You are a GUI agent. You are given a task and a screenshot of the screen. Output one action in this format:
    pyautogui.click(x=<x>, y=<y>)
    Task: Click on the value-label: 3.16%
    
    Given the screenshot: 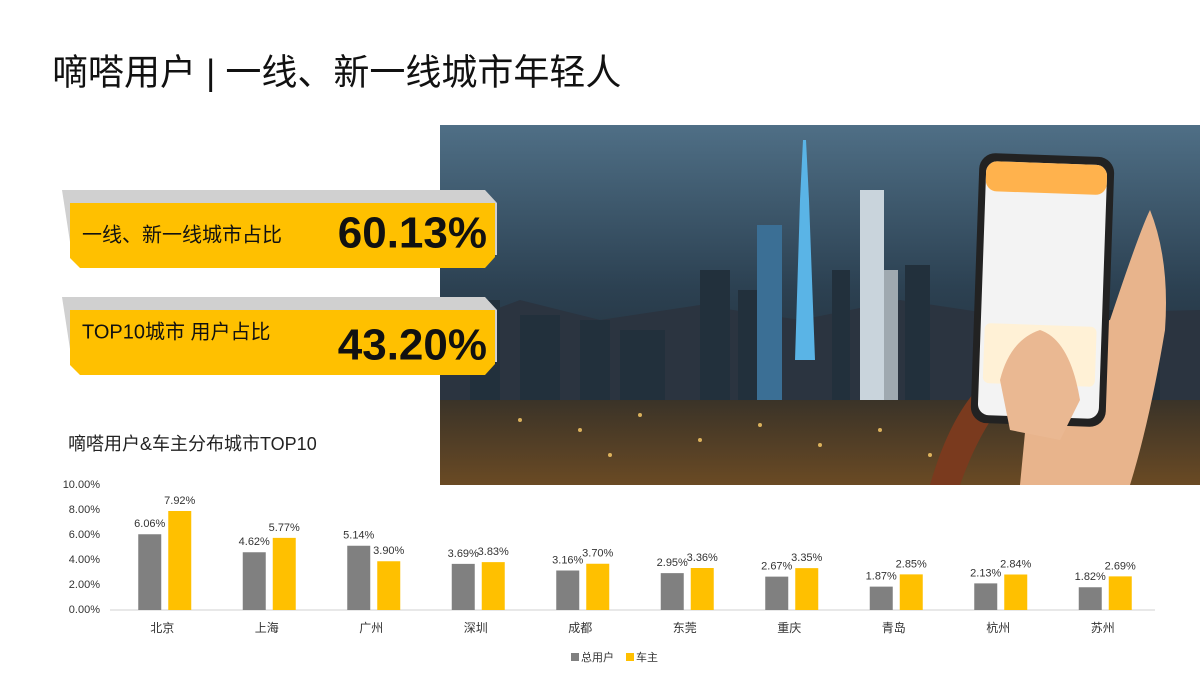 What is the action you would take?
    pyautogui.click(x=567, y=560)
    